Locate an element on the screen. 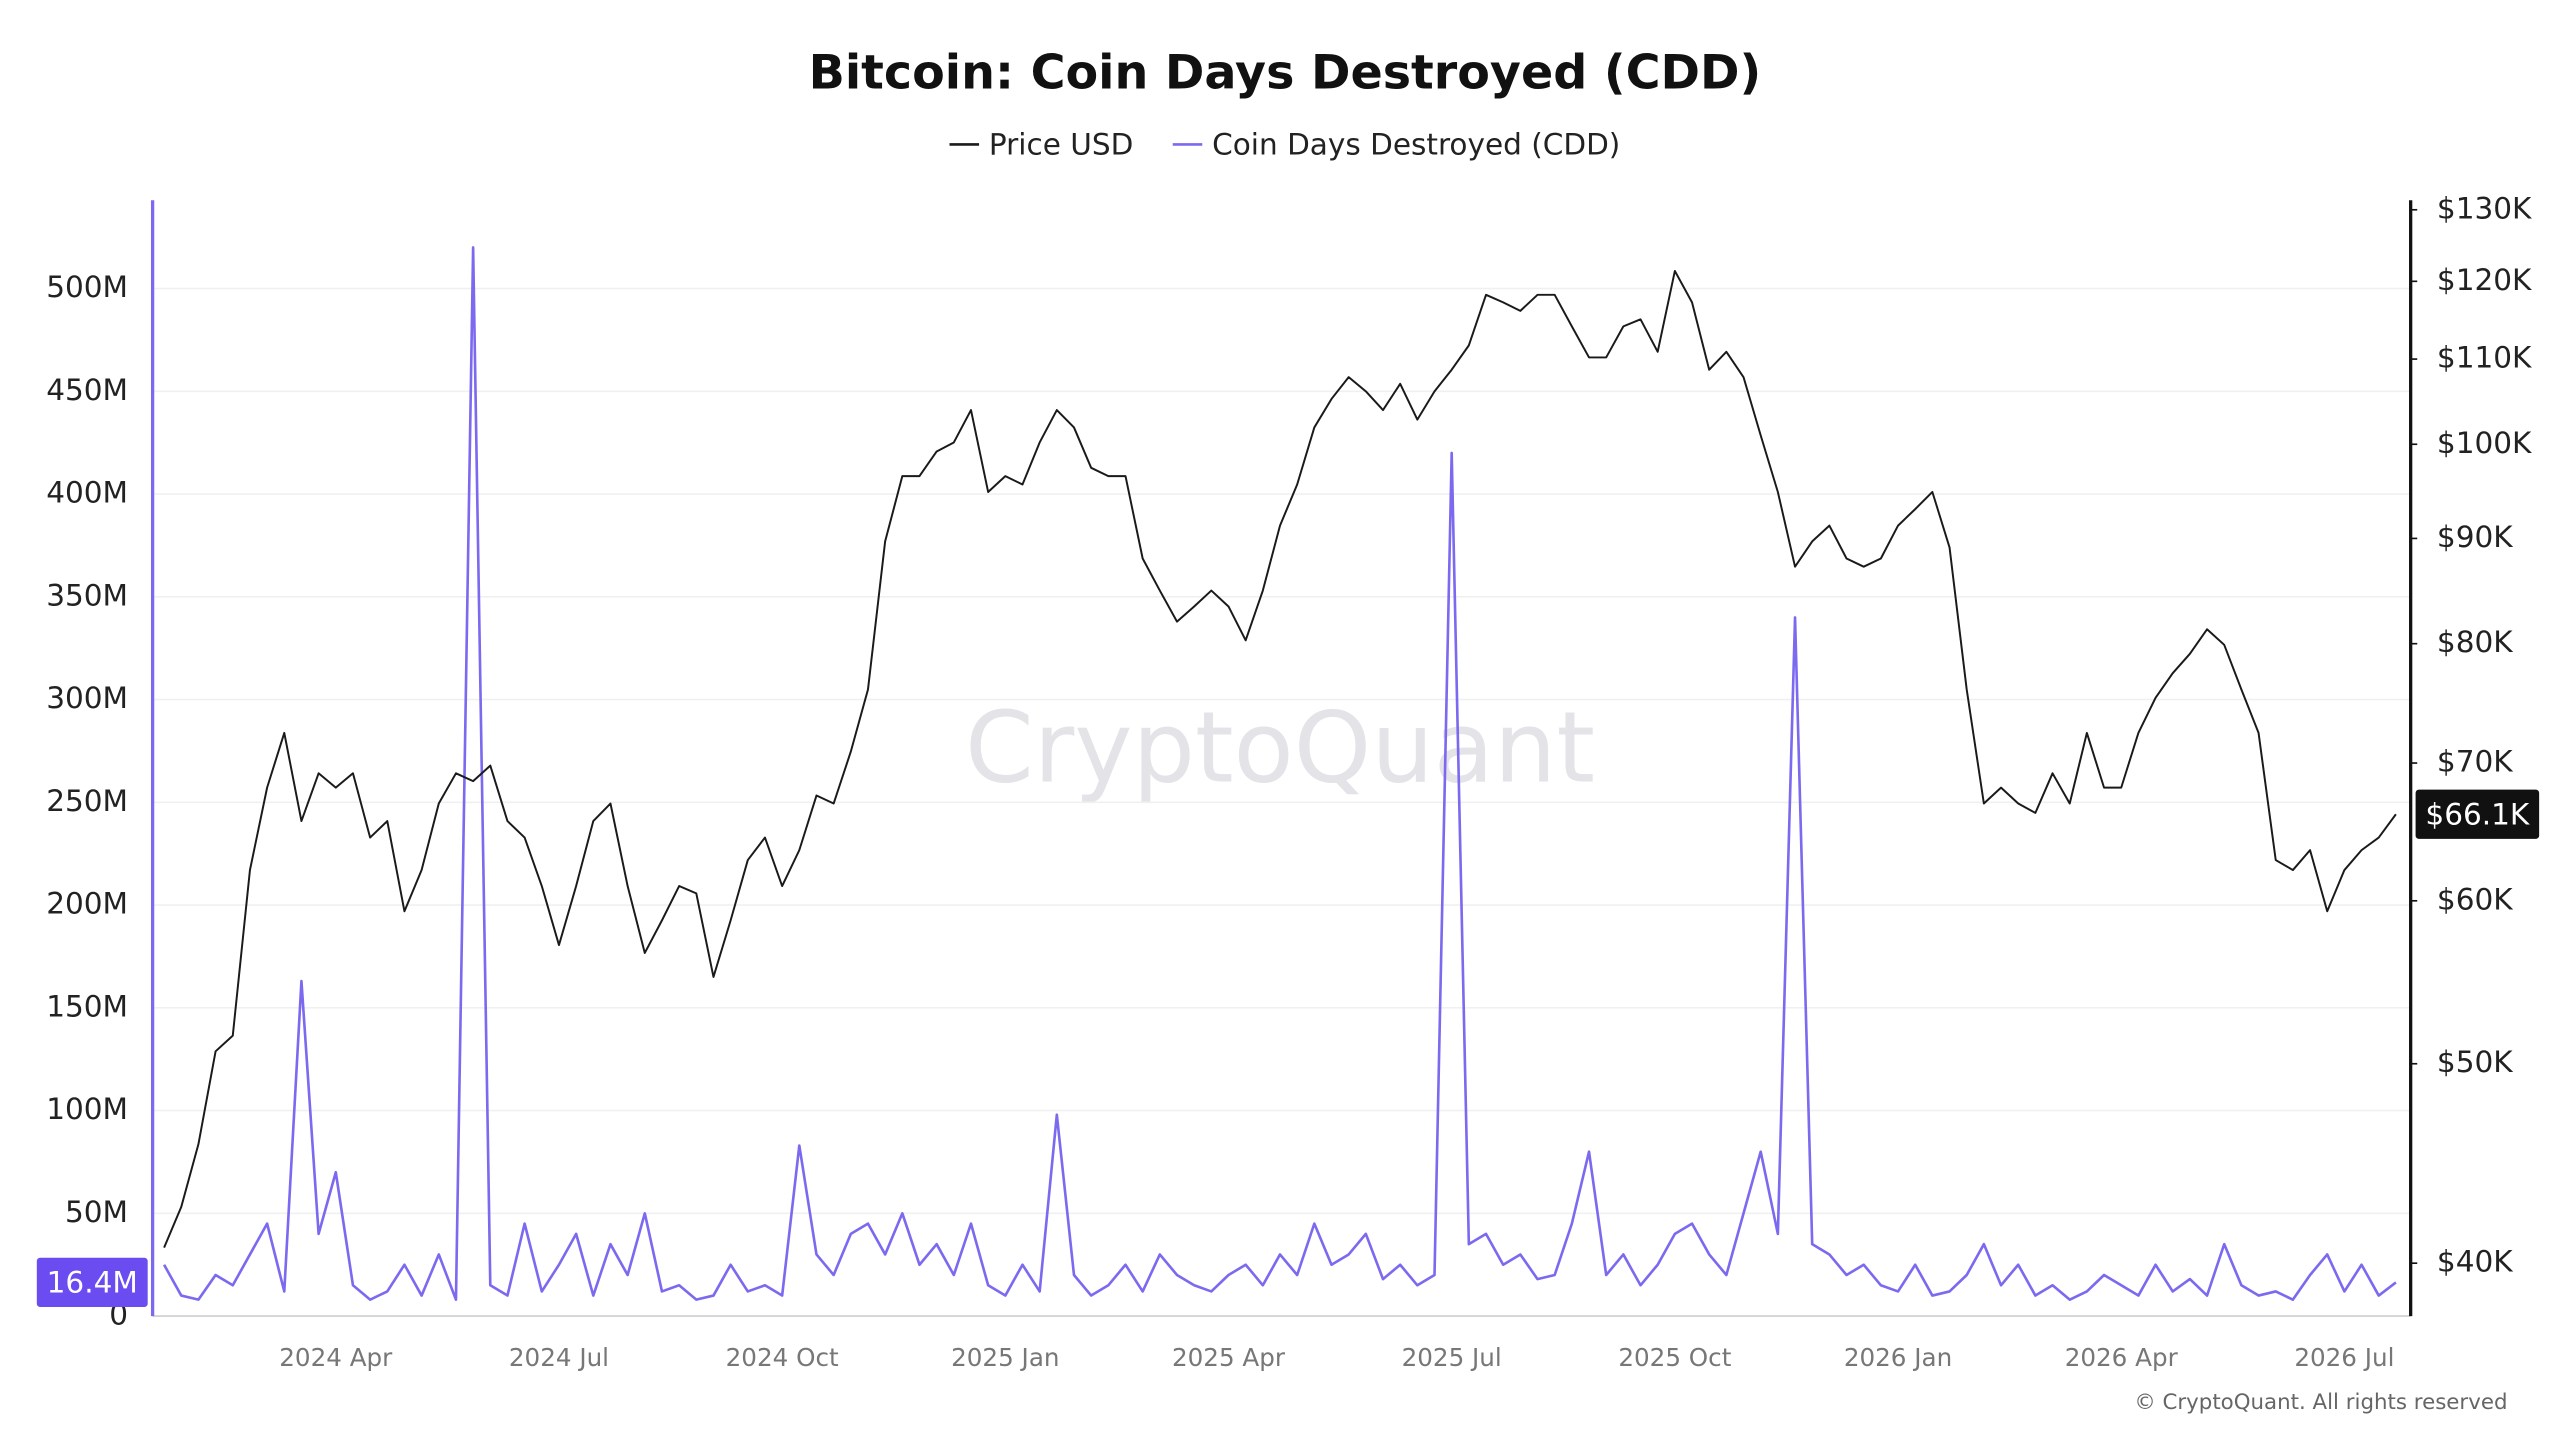  x-tick-label: 2024 Oct is located at coordinates (782, 1357).